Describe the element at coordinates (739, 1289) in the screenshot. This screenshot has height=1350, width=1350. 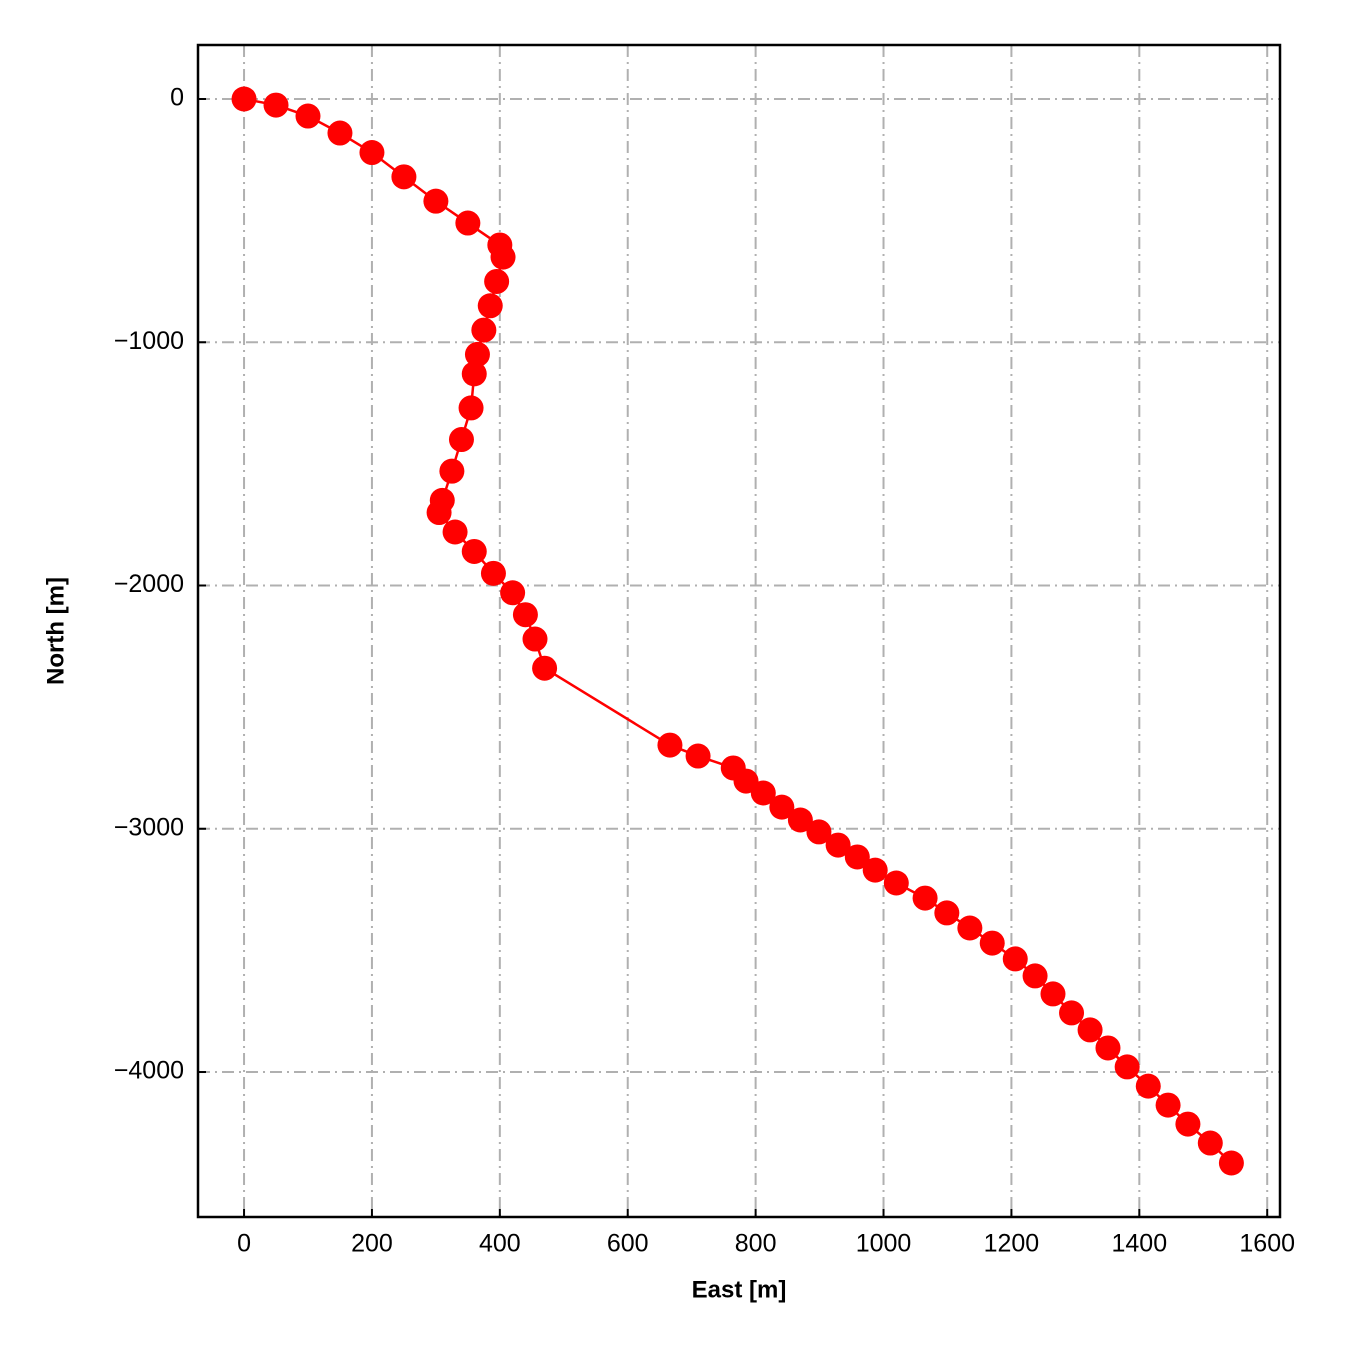
I see `x-axis-label: East [m]` at that location.